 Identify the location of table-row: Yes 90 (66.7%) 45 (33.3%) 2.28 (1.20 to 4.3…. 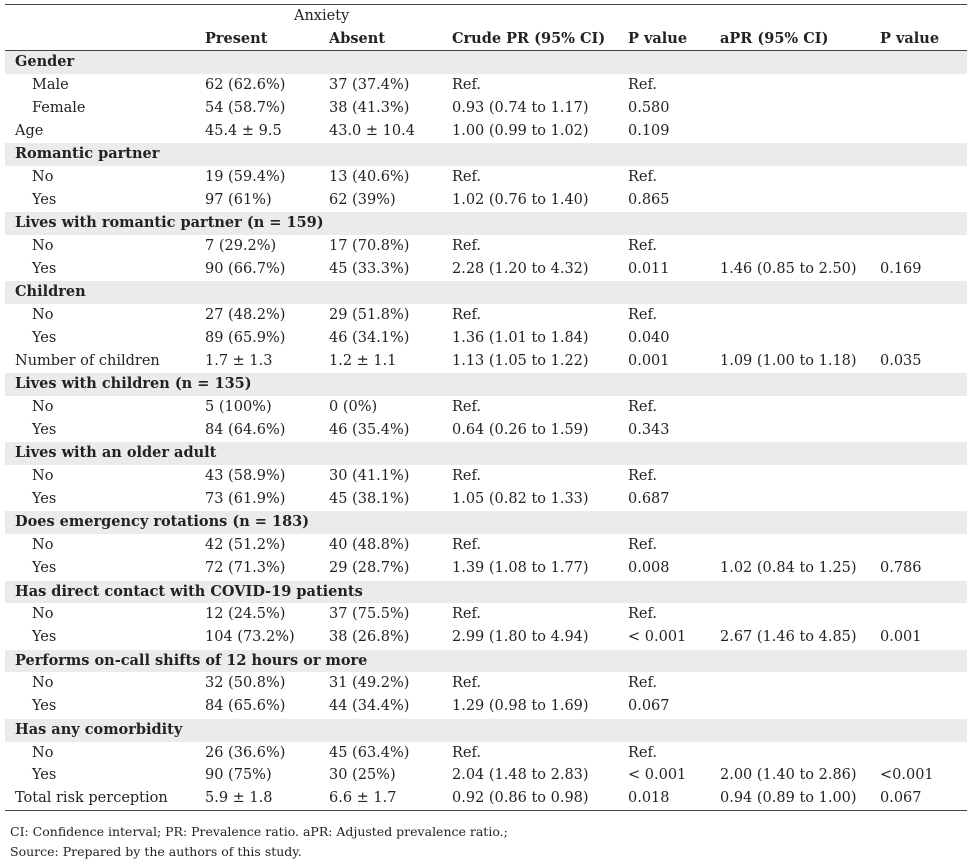
(486, 269).